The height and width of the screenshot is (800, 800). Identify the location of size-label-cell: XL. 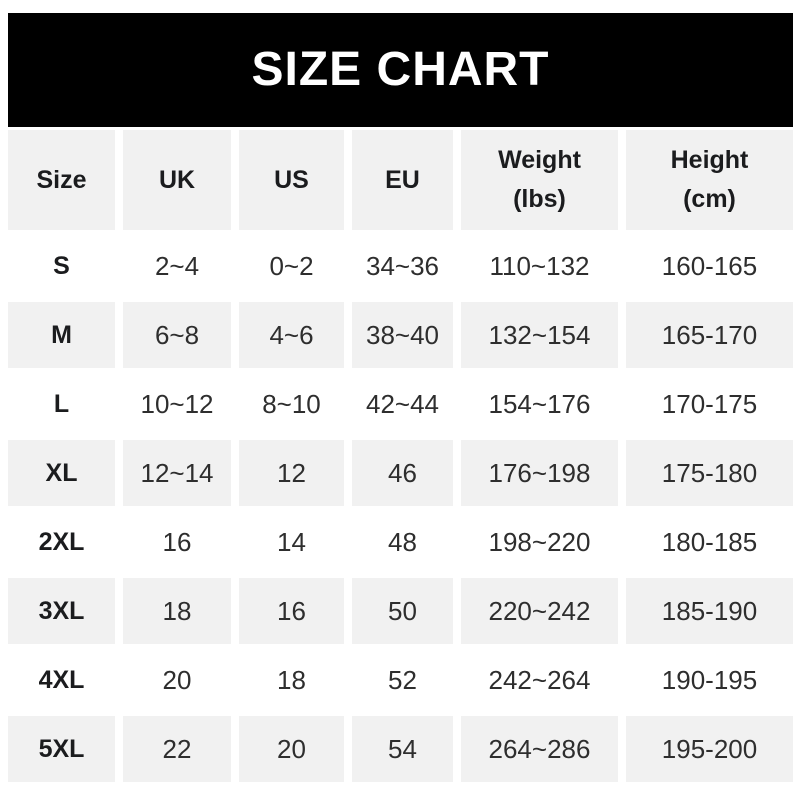
(61, 473).